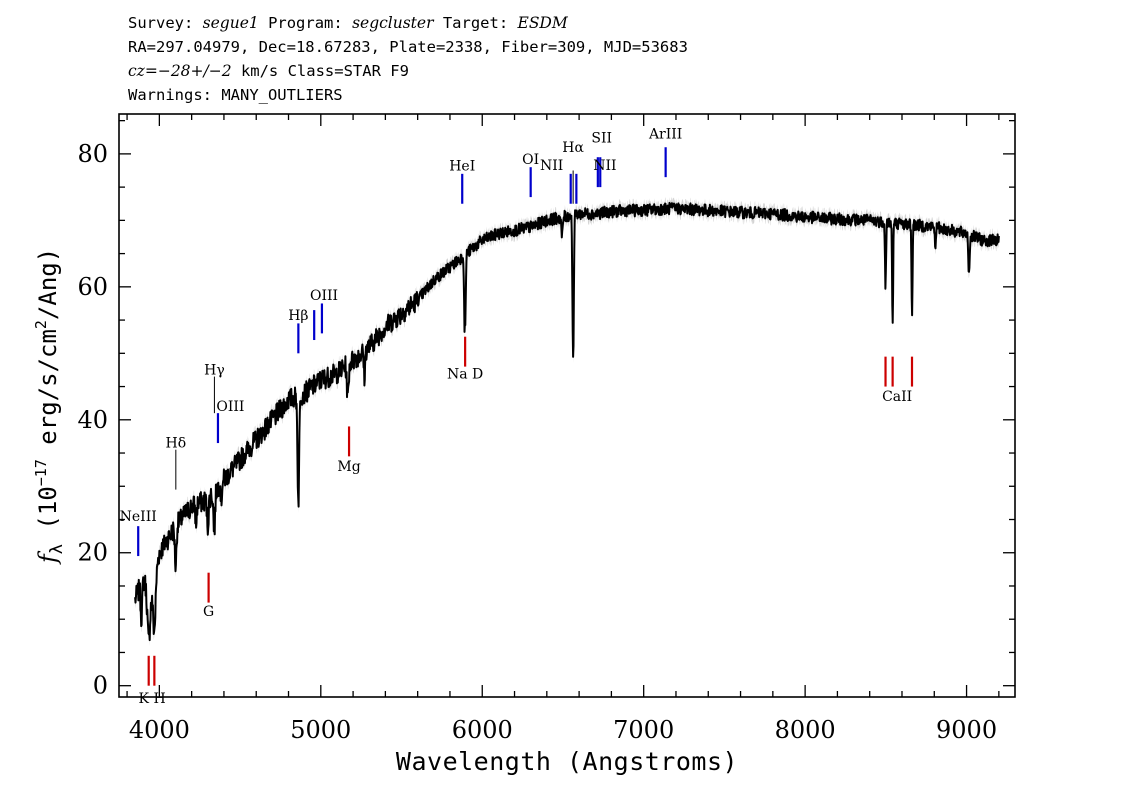 The width and height of the screenshot is (1134, 810). Describe the element at coordinates (604, 166) in the screenshot. I see `emission-label-nii-6583: NII` at that location.